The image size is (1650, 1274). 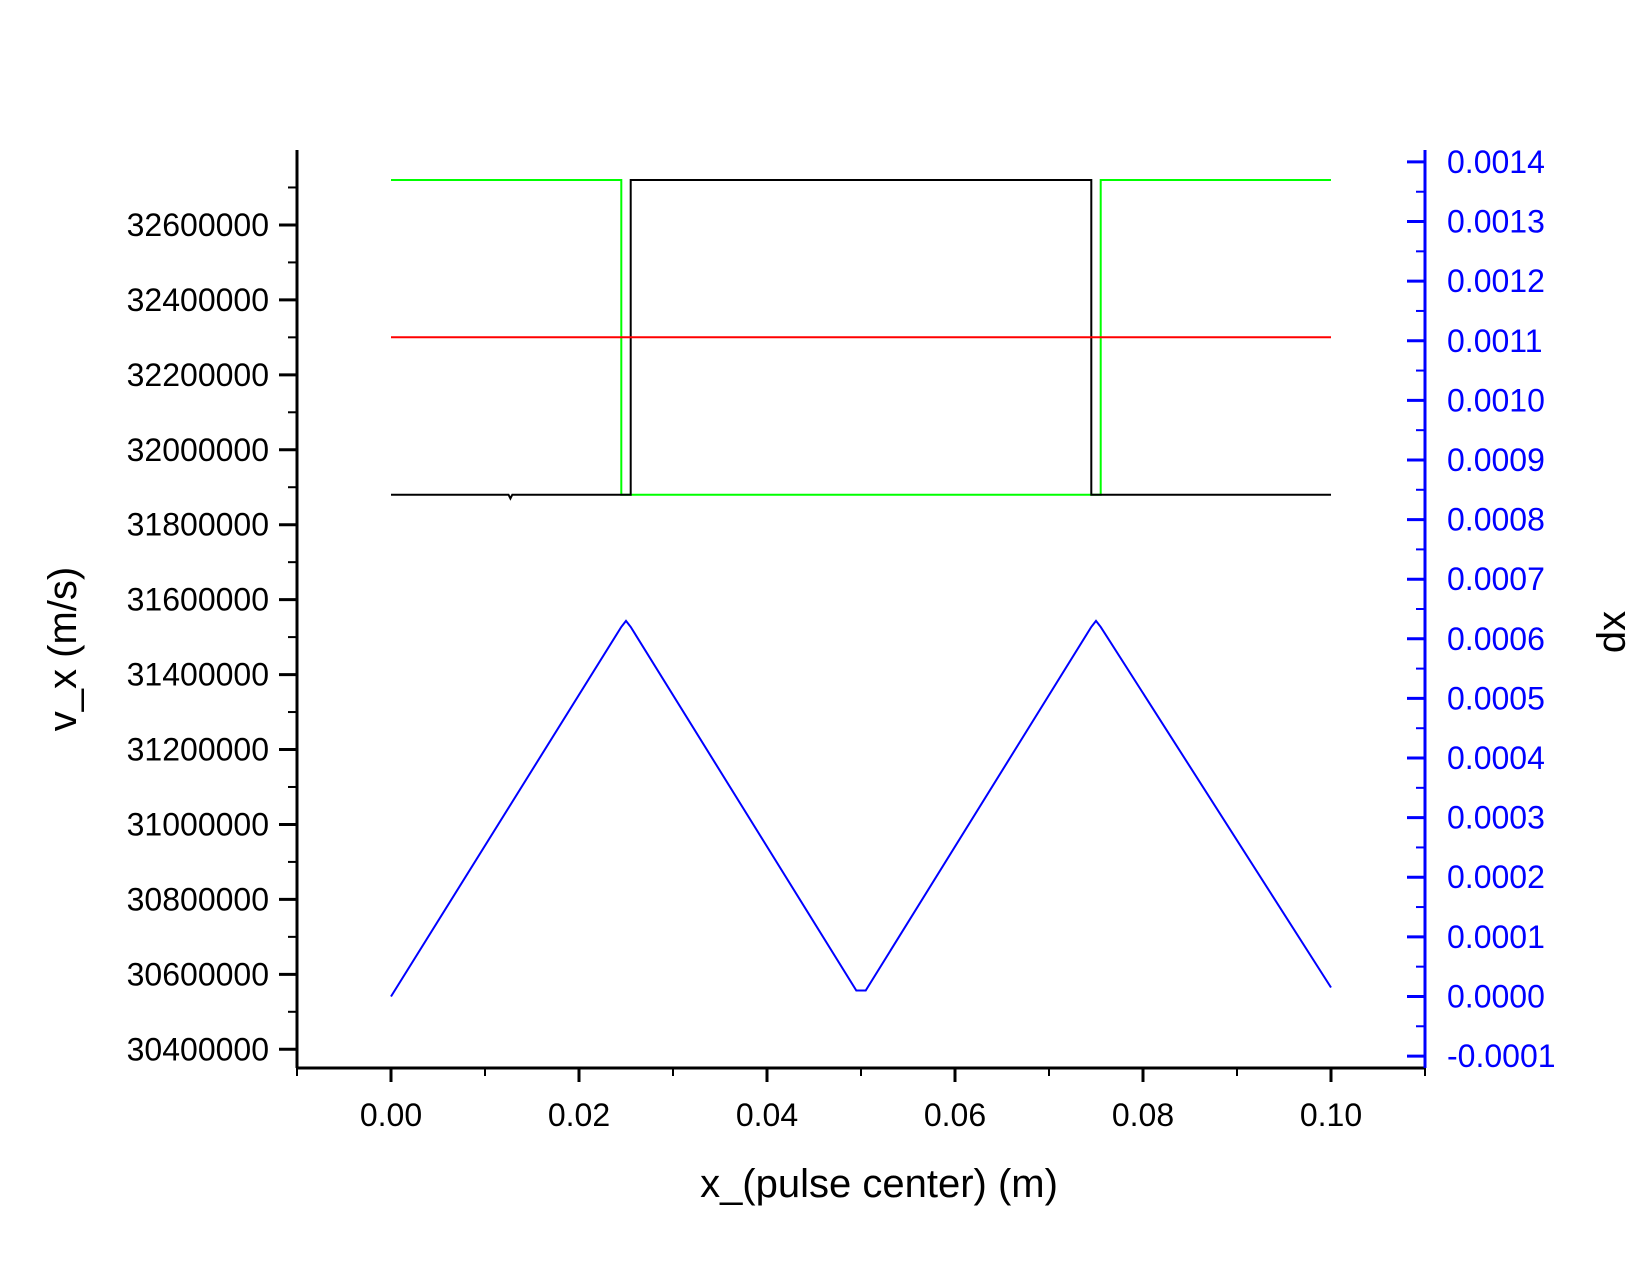 I want to click on y2-tick-label: 0.0006, so click(x=1496, y=639).